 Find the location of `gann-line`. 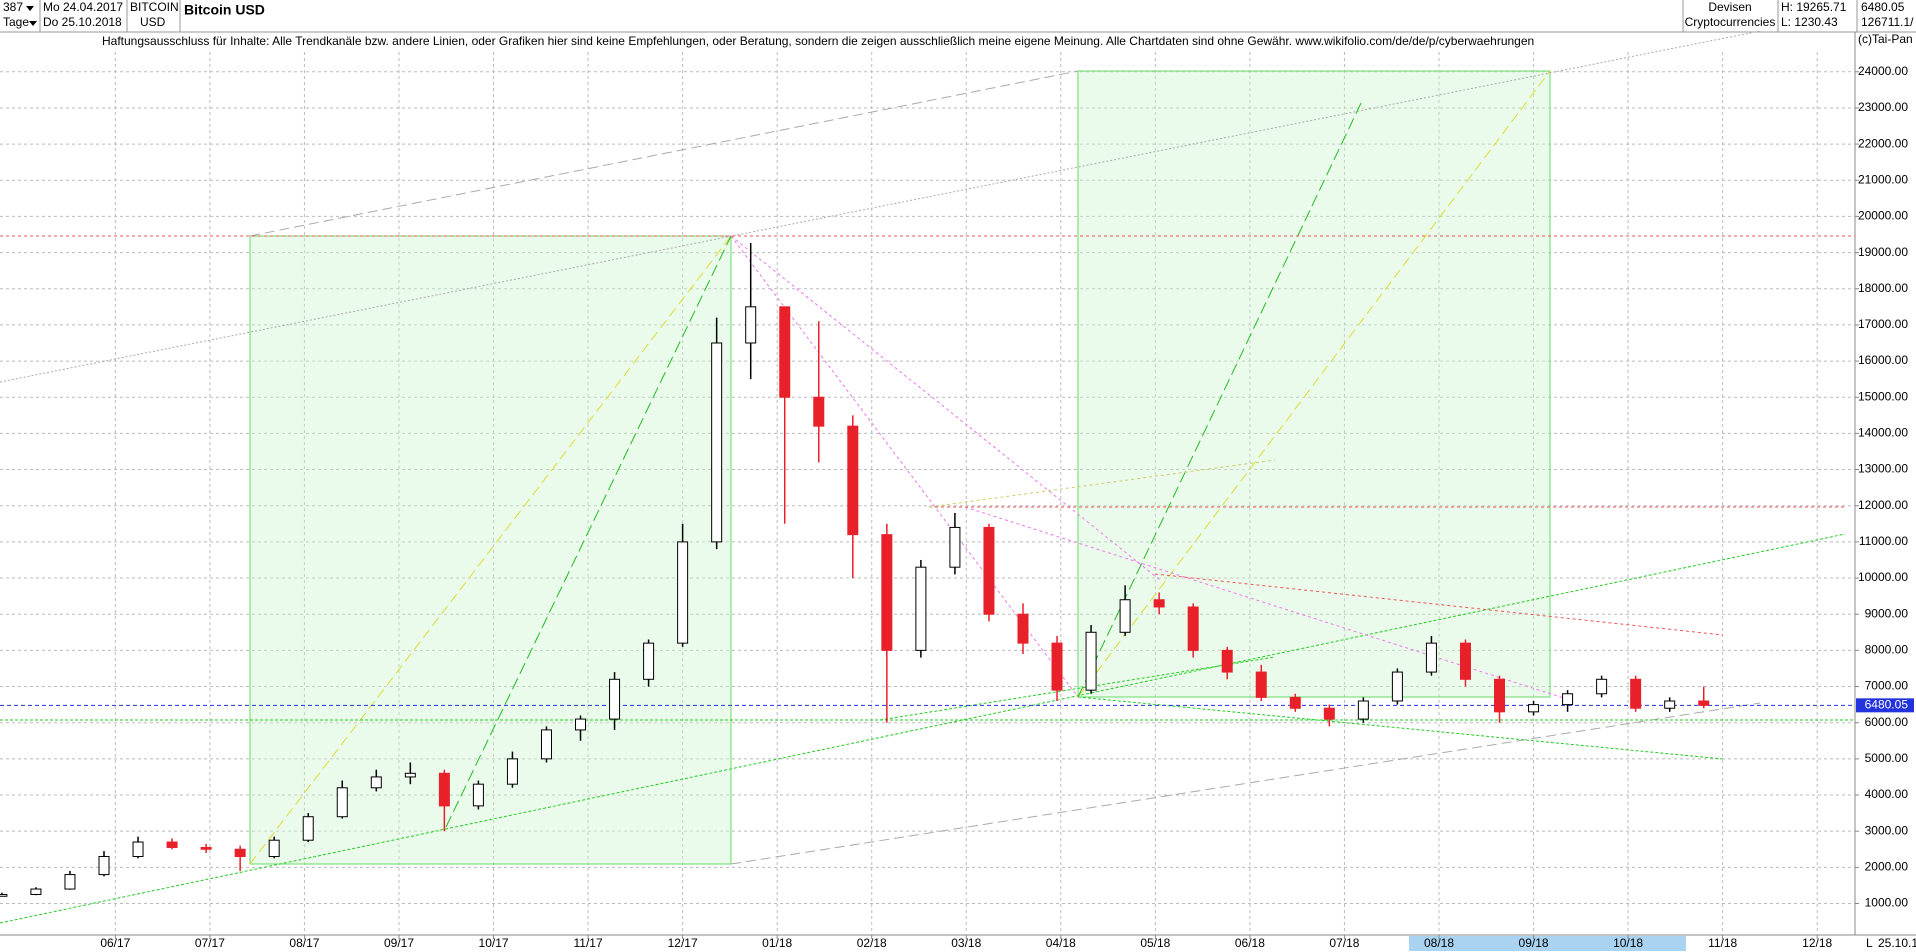

gann-line is located at coordinates (588, 531).